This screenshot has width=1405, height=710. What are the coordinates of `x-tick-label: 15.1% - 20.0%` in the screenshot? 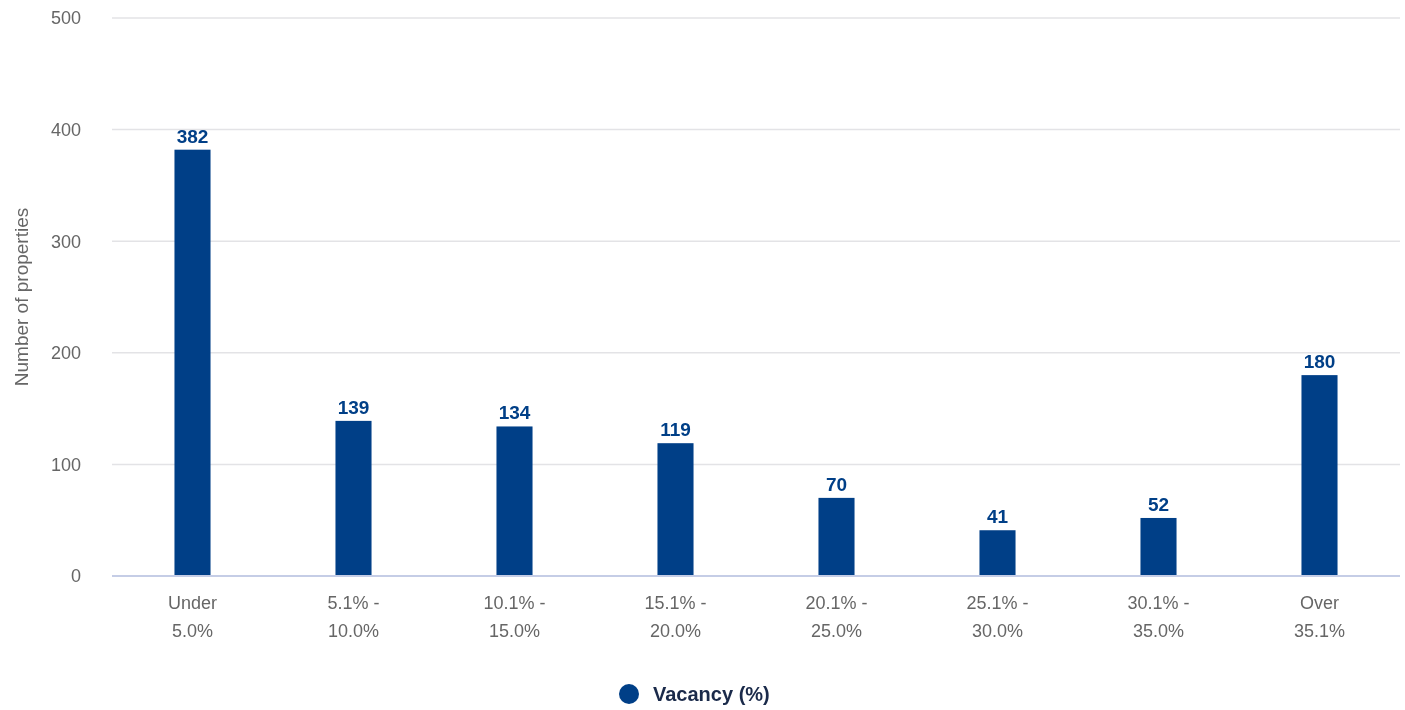 It's located at (675, 617).